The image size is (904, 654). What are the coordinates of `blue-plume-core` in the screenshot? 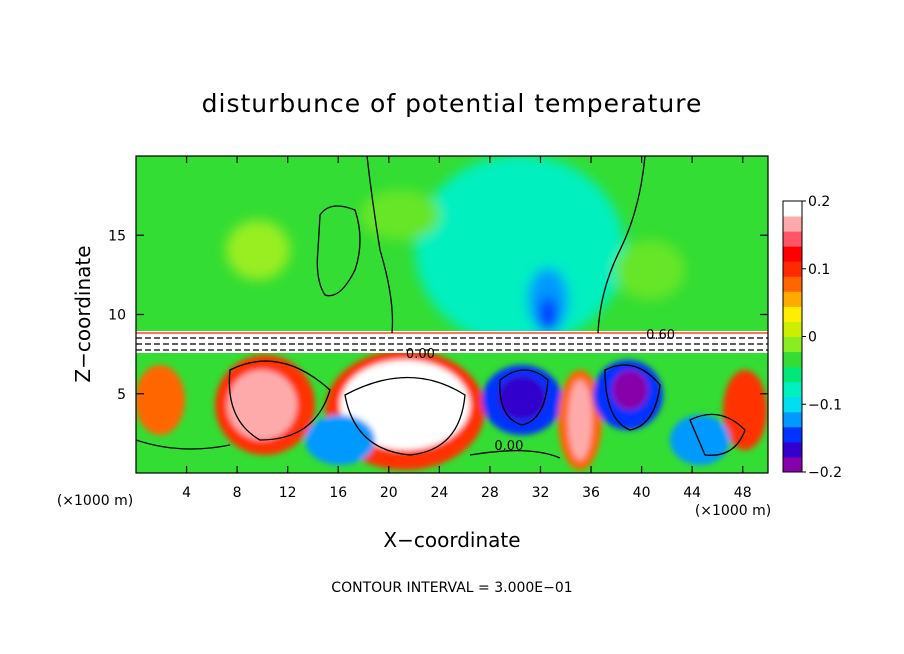 It's located at (548, 315).